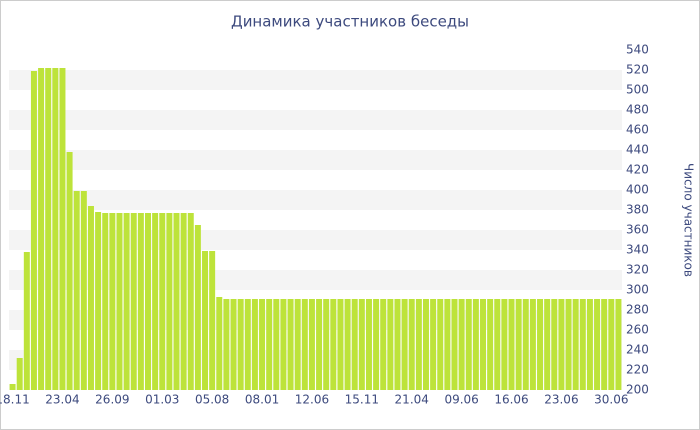 This screenshot has height=430, width=700. I want to click on x-tick-label: 23.06, so click(561, 400).